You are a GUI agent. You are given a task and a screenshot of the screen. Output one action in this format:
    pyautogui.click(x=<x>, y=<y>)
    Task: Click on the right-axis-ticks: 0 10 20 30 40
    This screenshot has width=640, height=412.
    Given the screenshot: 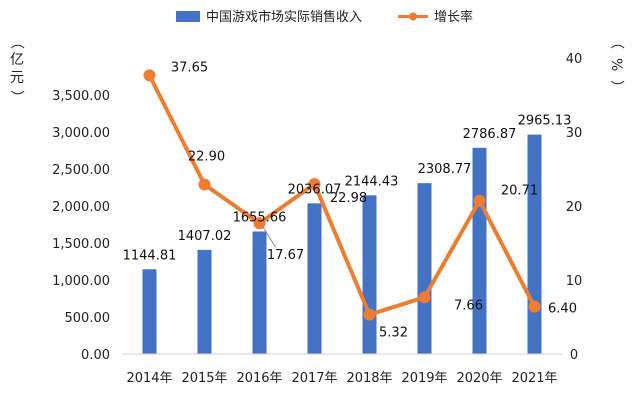 What is the action you would take?
    pyautogui.click(x=574, y=207)
    